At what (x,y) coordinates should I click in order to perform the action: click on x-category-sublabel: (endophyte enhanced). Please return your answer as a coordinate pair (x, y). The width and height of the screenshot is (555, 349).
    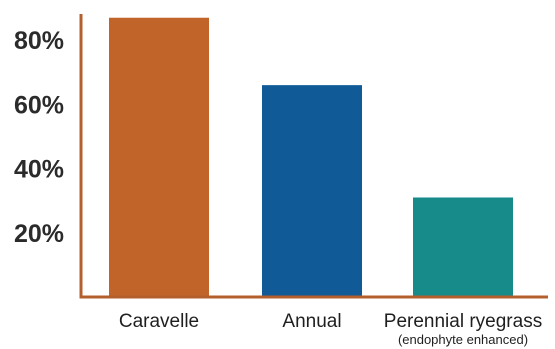
    Looking at the image, I should click on (463, 339).